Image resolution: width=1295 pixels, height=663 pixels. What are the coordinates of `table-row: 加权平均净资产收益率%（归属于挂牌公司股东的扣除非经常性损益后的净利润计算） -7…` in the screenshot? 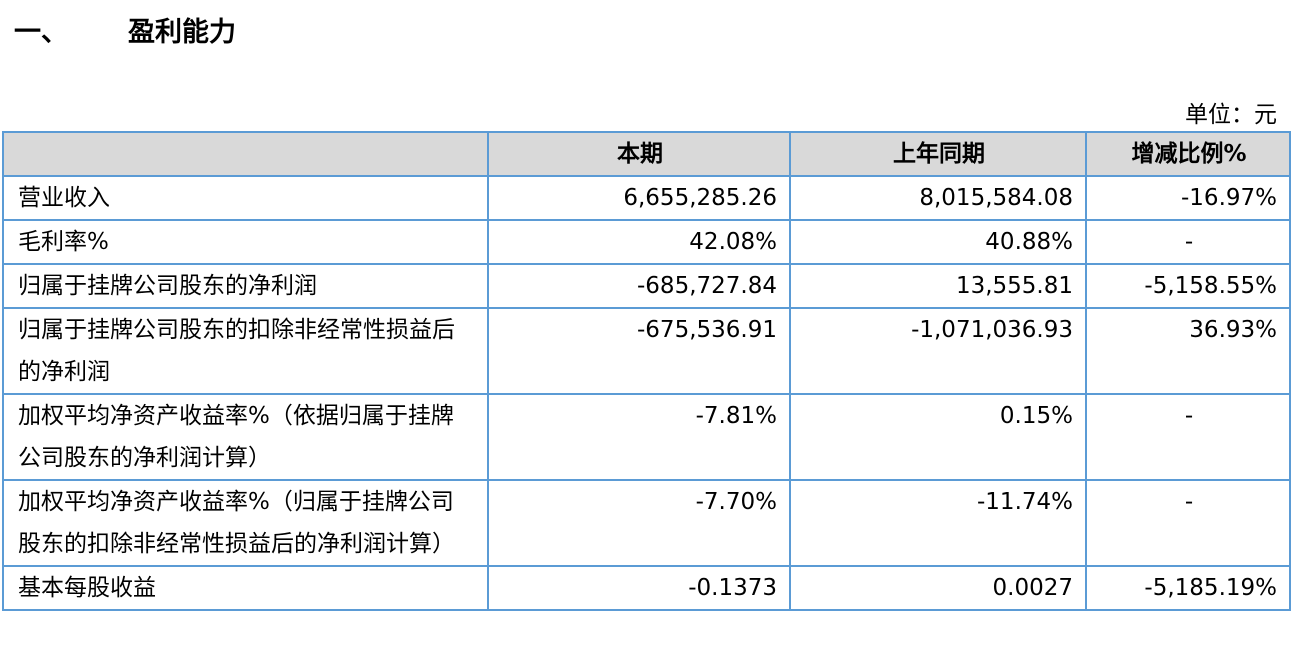 It's located at (646, 523).